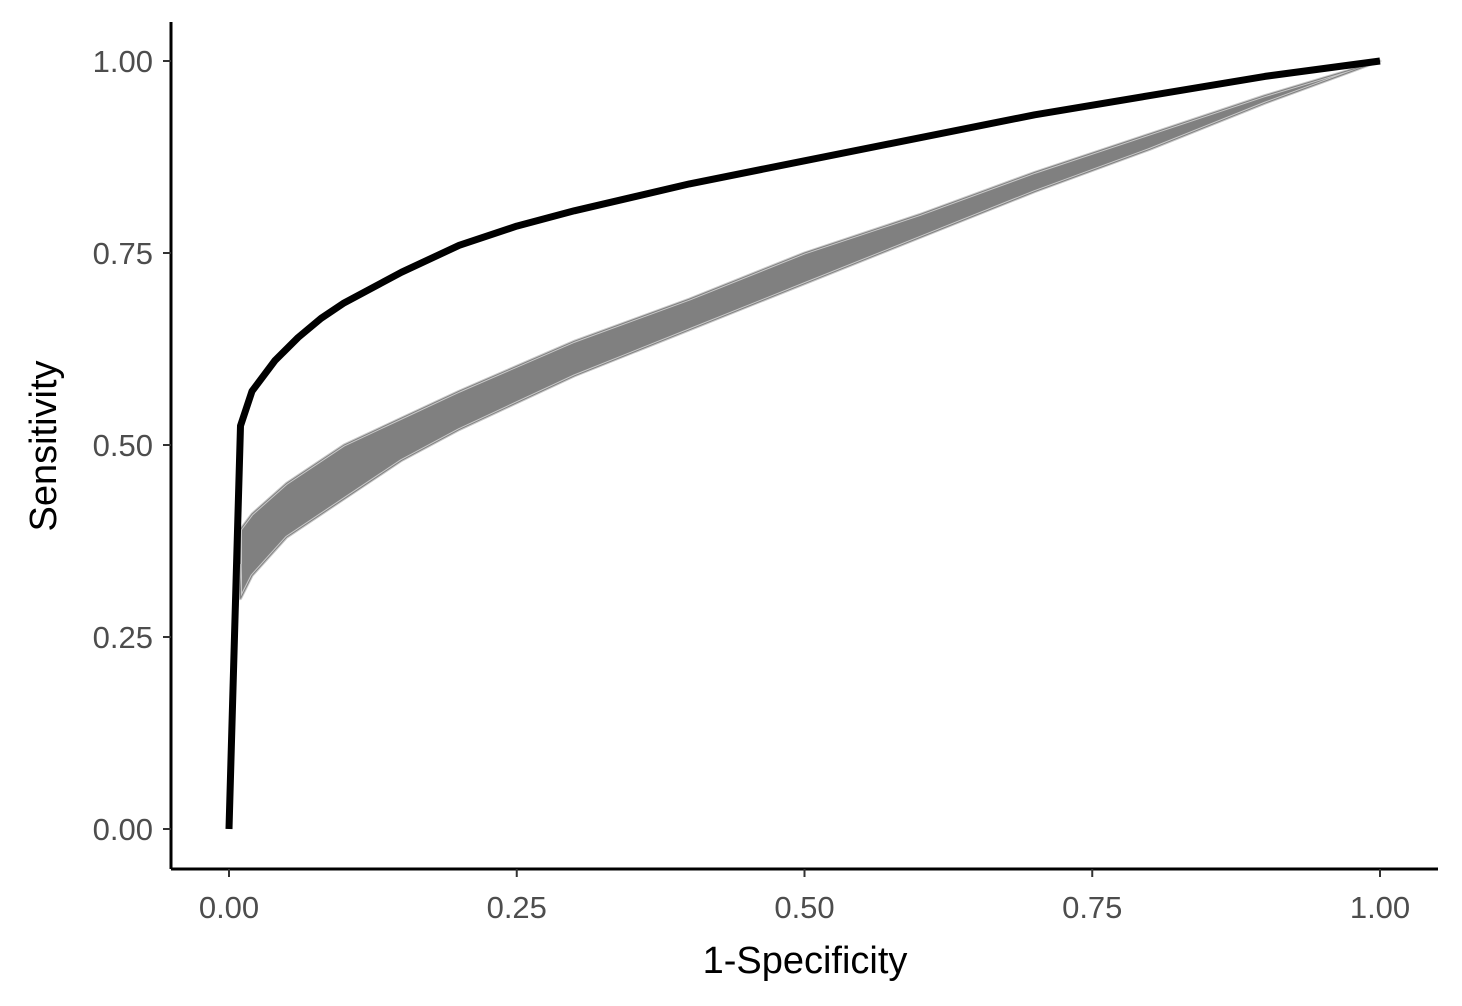 This screenshot has height=1006, width=1462. I want to click on x-axis-title: 1-Specificity, so click(805, 961).